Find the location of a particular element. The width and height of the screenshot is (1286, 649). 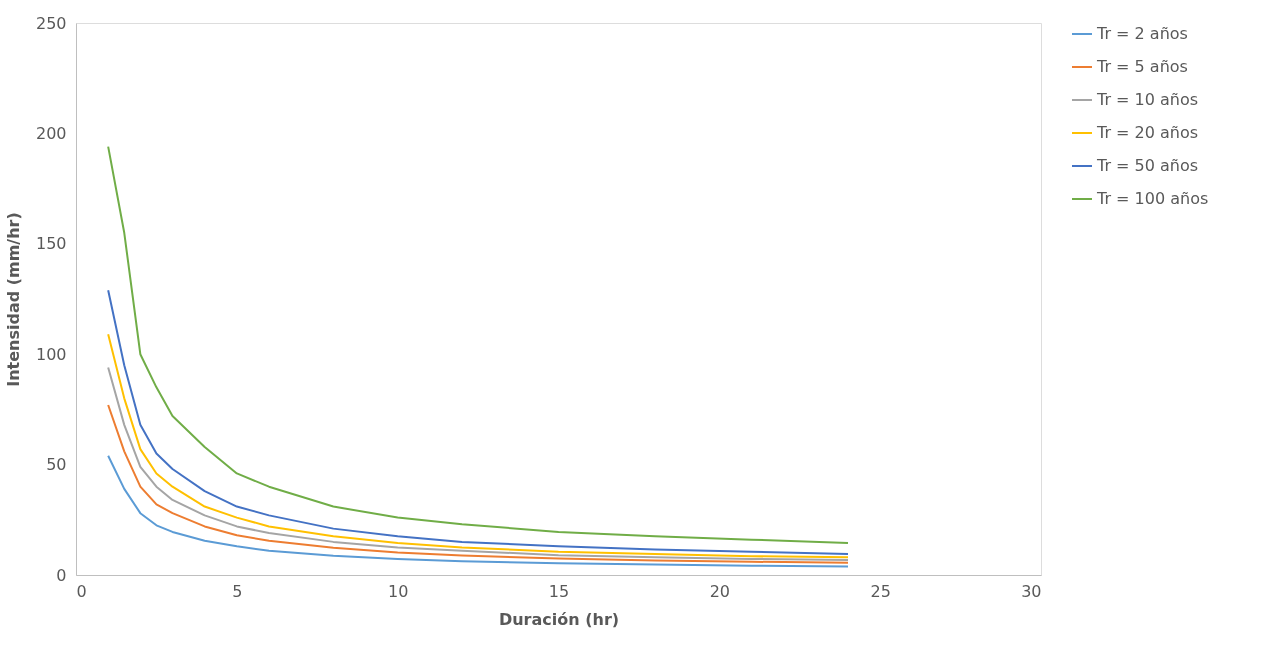

y-tick-label: 200 is located at coordinates (51, 133).